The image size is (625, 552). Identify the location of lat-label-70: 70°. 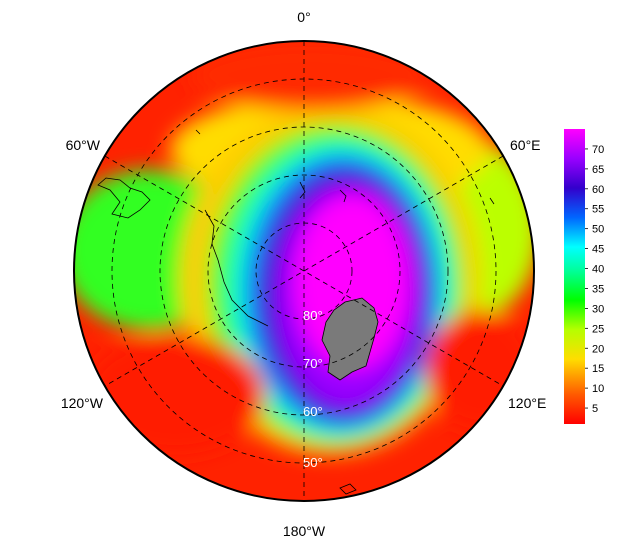
(313, 363).